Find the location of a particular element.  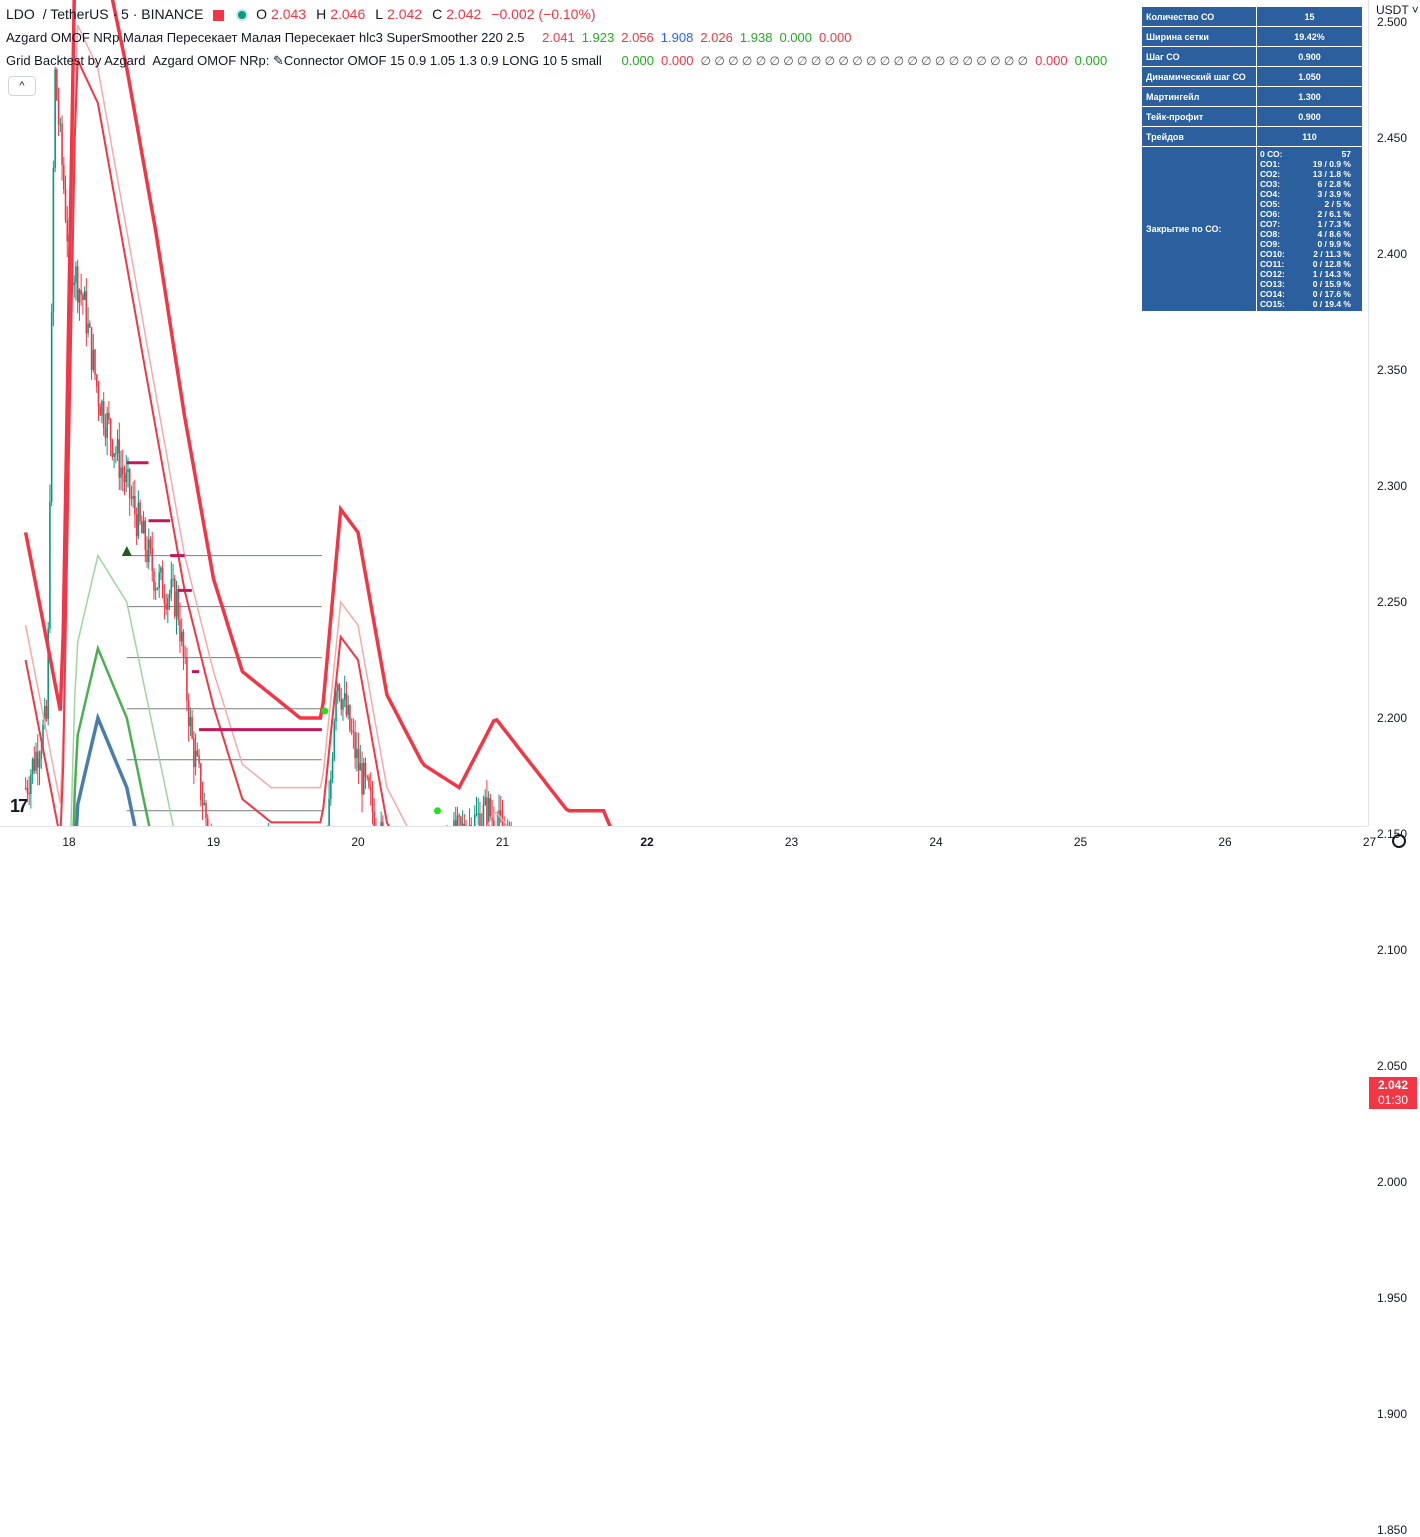

stats-key: Мартингейл is located at coordinates (1199, 97).